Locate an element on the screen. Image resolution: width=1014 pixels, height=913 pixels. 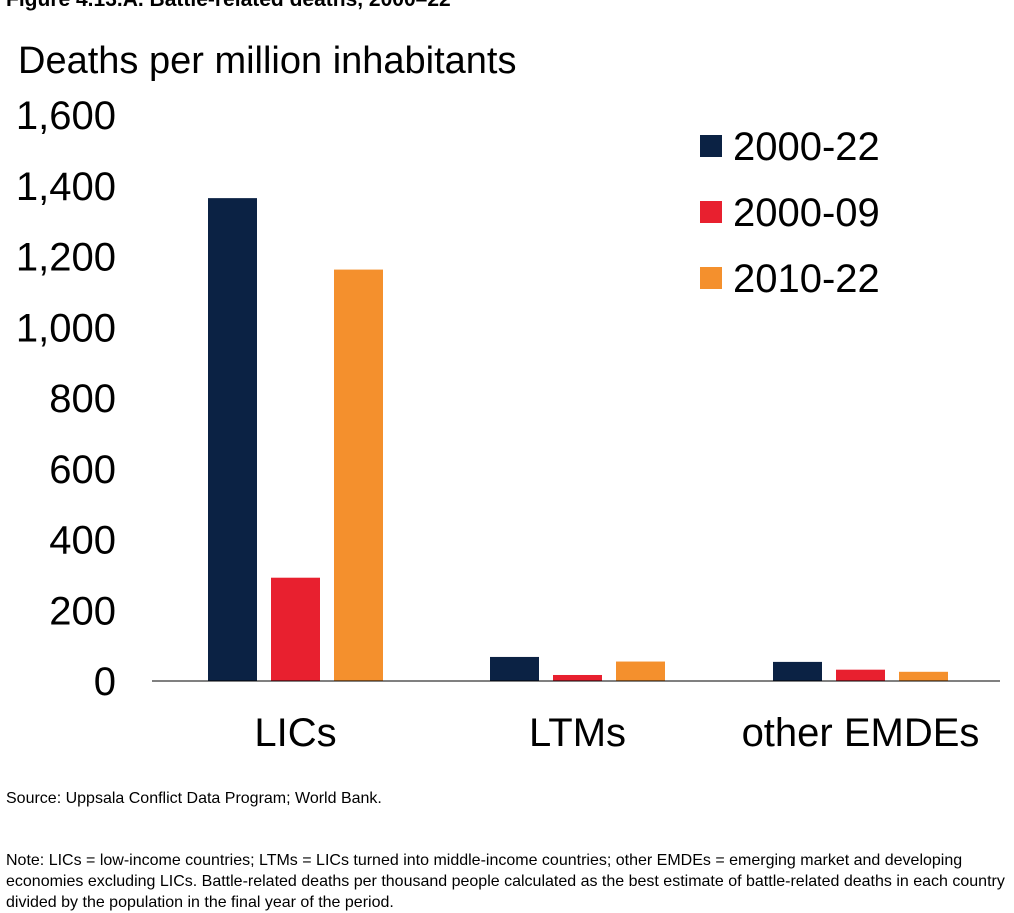
x-tick-label: LICs is located at coordinates (295, 733).